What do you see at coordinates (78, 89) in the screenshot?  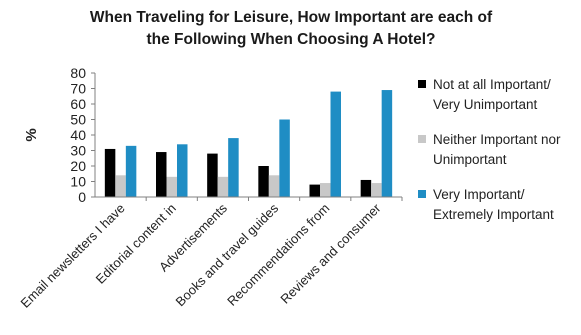 I see `y-tick-label: 70` at bounding box center [78, 89].